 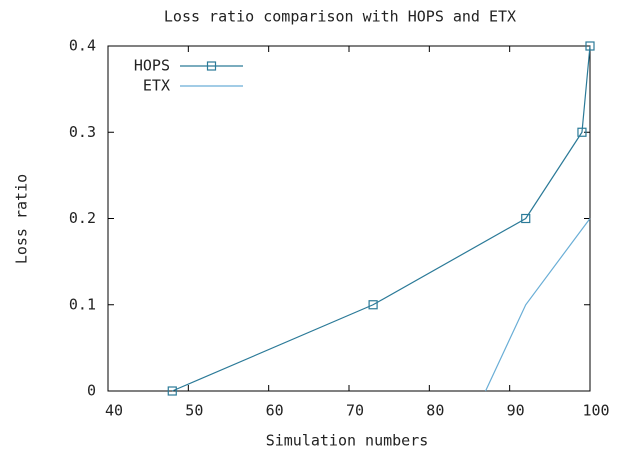 I want to click on x-axis-label: Simulation numbers, so click(x=347, y=441).